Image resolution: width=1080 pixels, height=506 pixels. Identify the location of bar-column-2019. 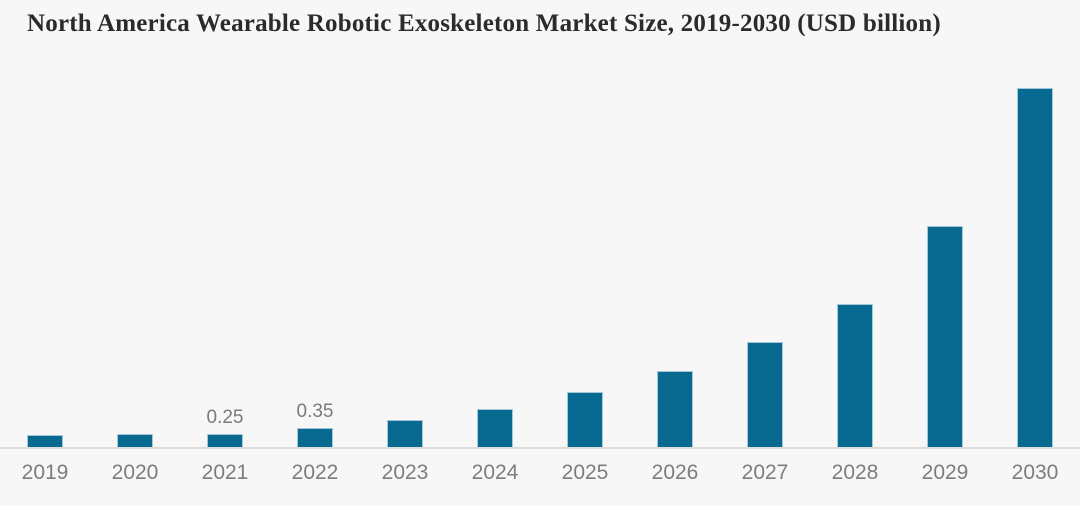
(45, 441).